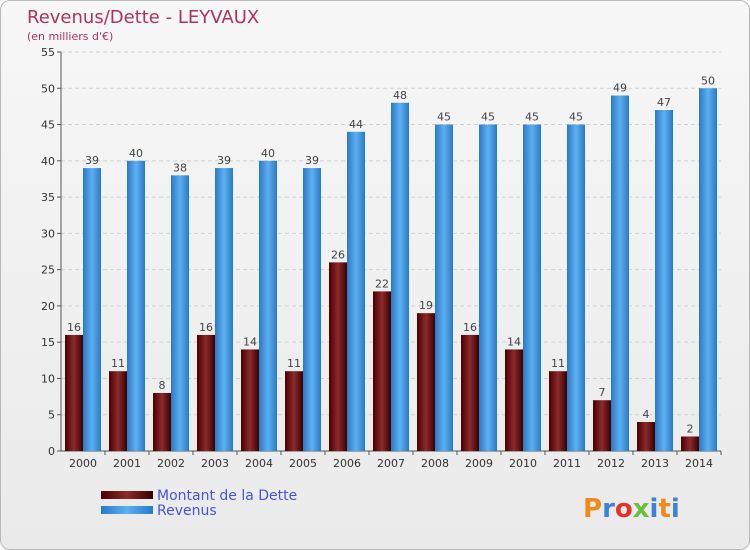 Image resolution: width=750 pixels, height=550 pixels. What do you see at coordinates (48, 52) in the screenshot?
I see `y-tick-label: 55` at bounding box center [48, 52].